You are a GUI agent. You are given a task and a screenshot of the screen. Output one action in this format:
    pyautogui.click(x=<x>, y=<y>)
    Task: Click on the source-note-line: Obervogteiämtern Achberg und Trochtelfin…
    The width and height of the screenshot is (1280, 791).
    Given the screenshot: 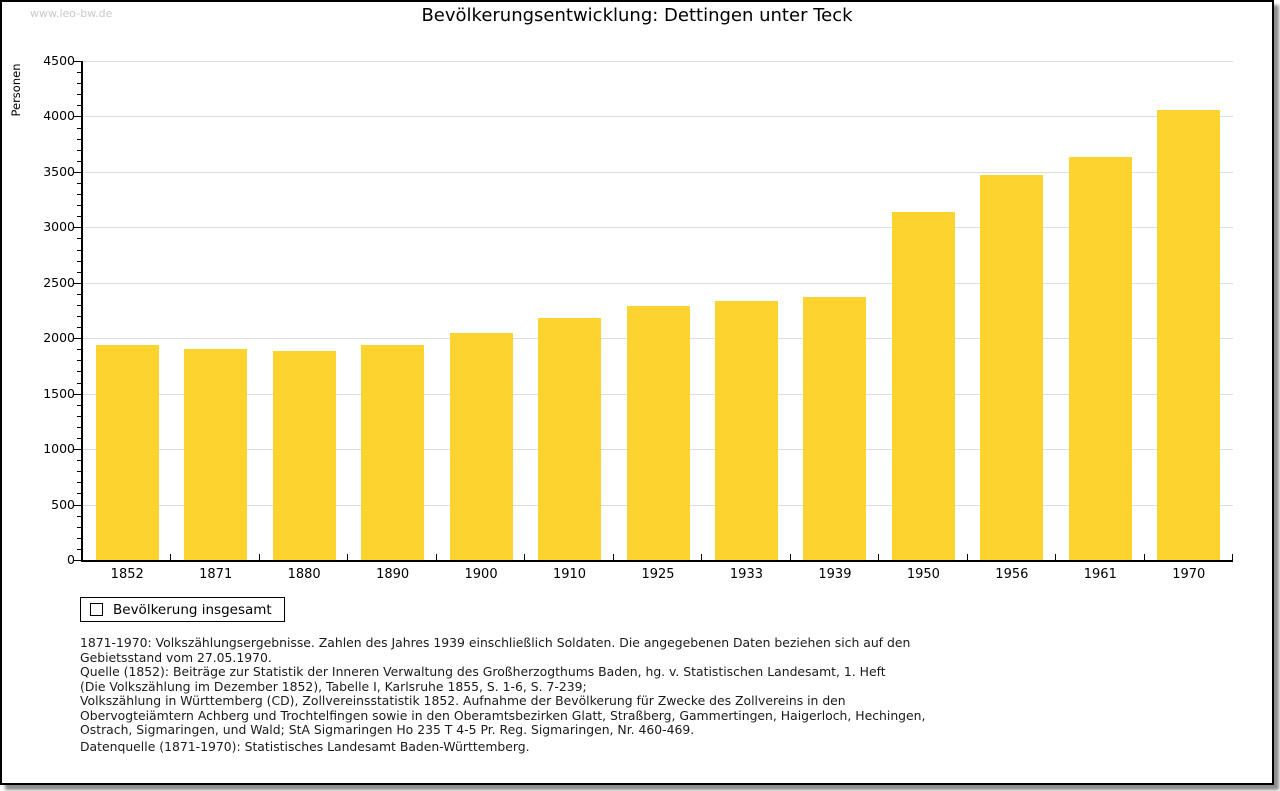 What is the action you would take?
    pyautogui.click(x=503, y=715)
    